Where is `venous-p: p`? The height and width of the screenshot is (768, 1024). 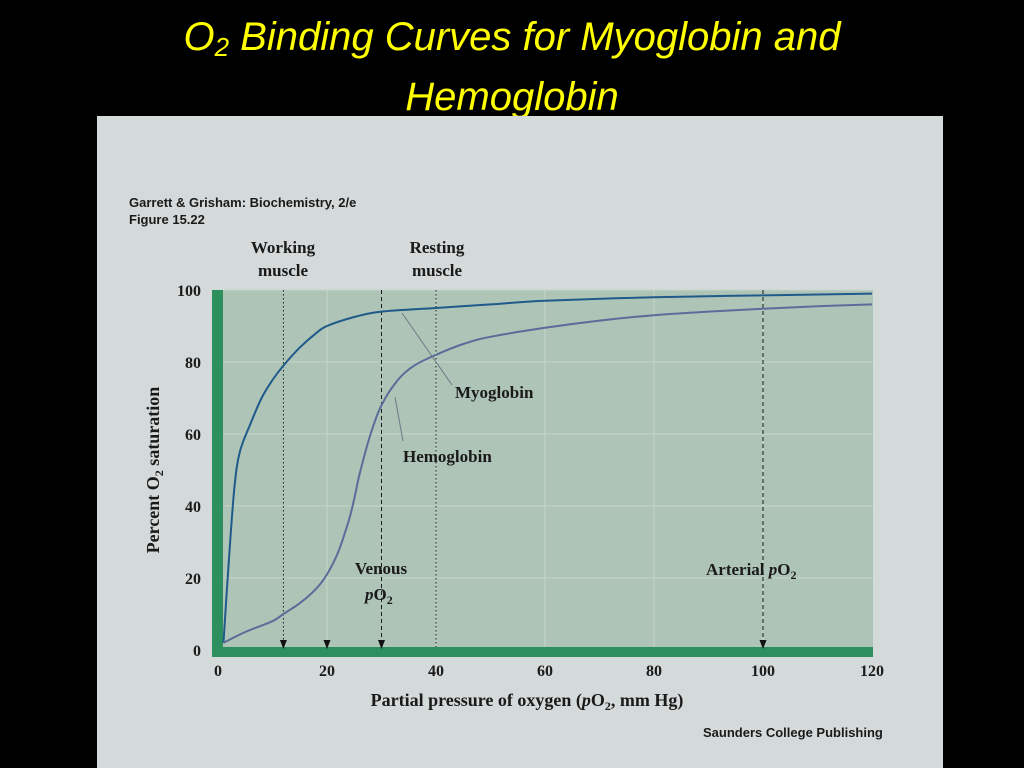
venous-p: p is located at coordinates (368, 594).